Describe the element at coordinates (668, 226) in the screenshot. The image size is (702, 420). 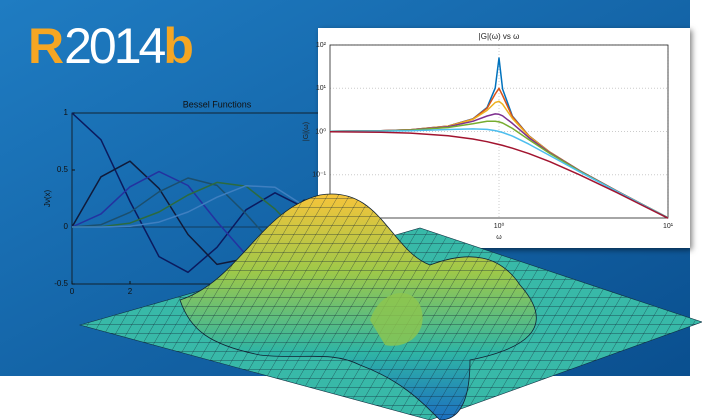
I see `x-tick-label: 10¹` at that location.